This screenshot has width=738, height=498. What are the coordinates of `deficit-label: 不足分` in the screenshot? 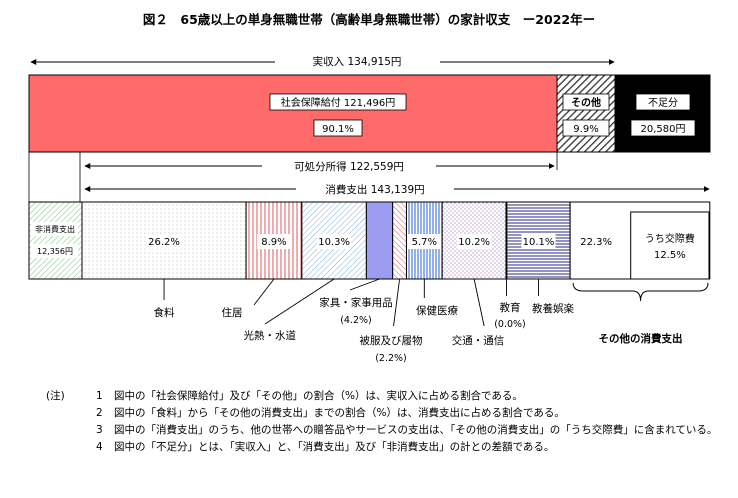 It's located at (663, 103).